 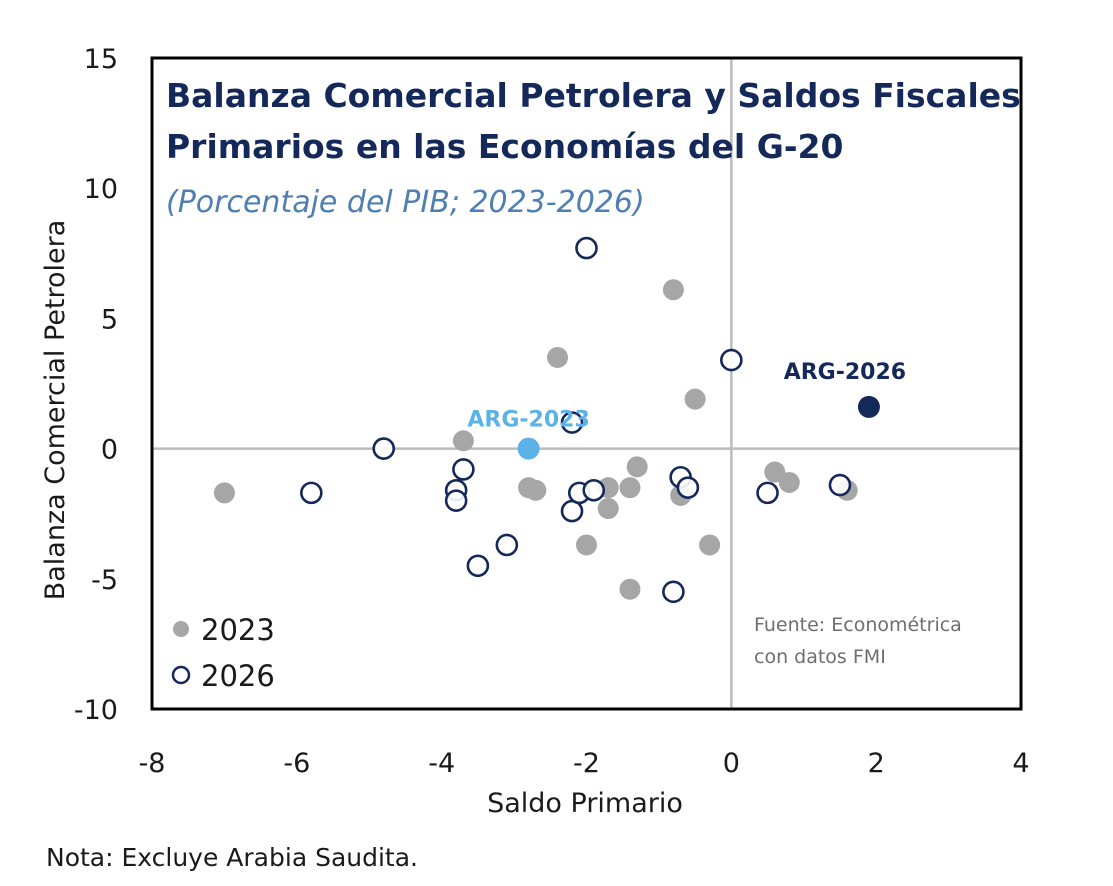 I want to click on x-tick-label: -6, so click(x=296, y=763).